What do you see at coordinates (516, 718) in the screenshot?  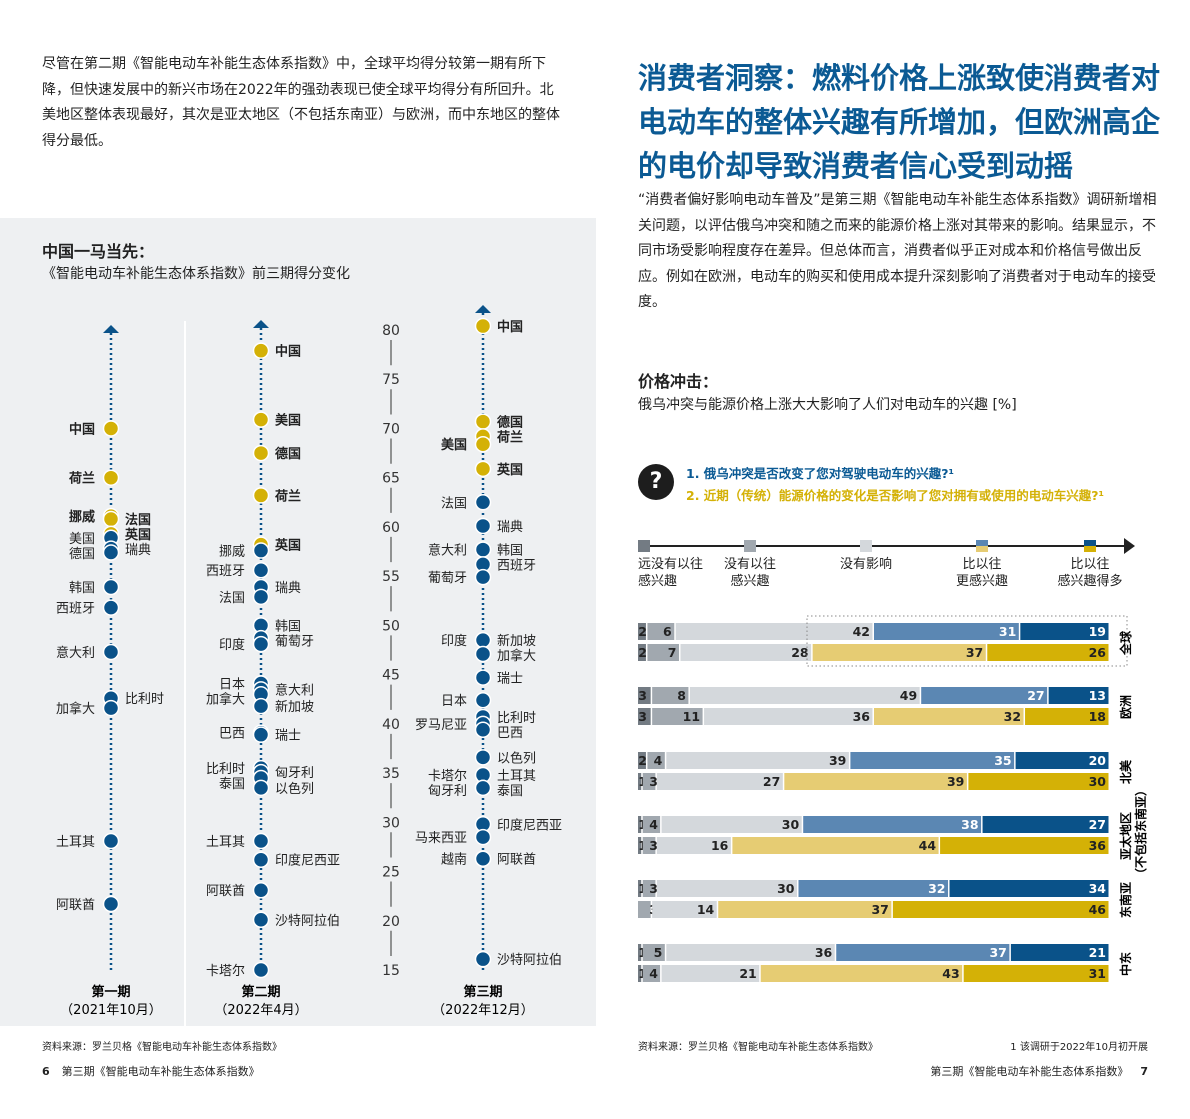 I see `country-label: 比利时` at bounding box center [516, 718].